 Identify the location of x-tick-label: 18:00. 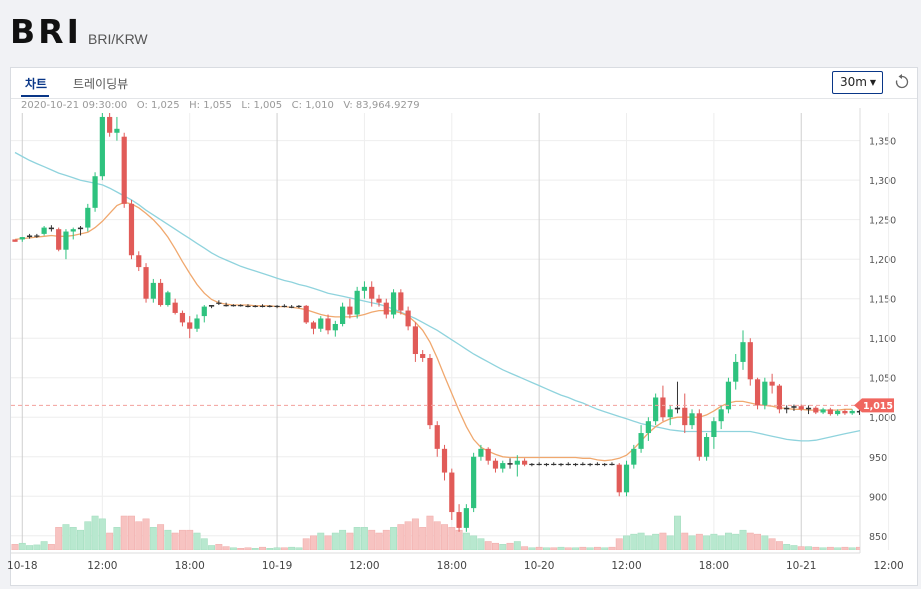
(714, 566).